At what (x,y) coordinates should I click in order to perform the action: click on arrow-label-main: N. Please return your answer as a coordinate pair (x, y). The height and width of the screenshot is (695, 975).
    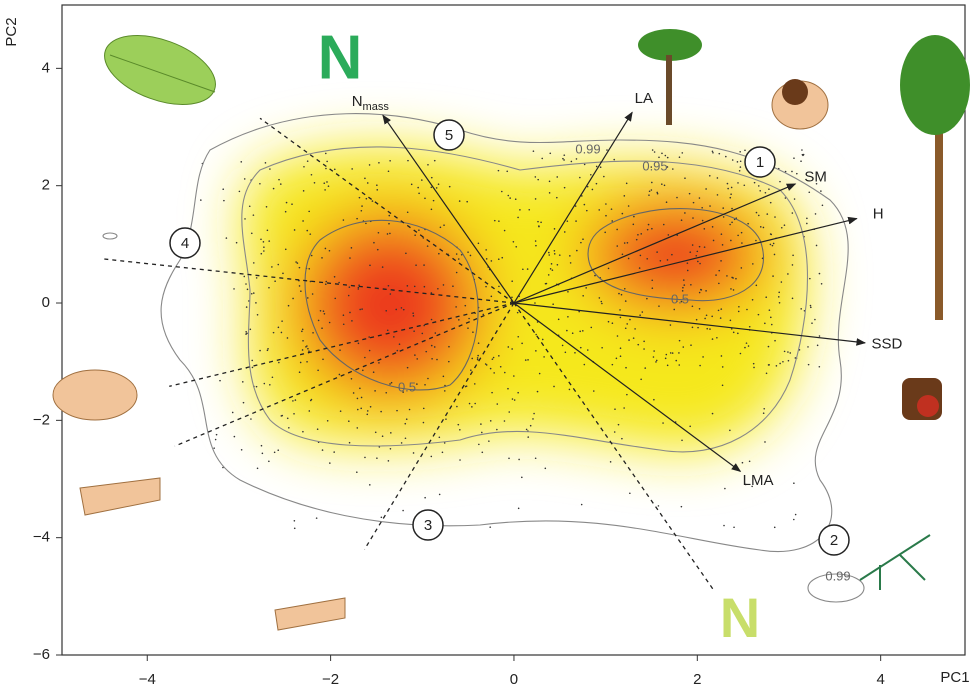
    Looking at the image, I should click on (357, 101).